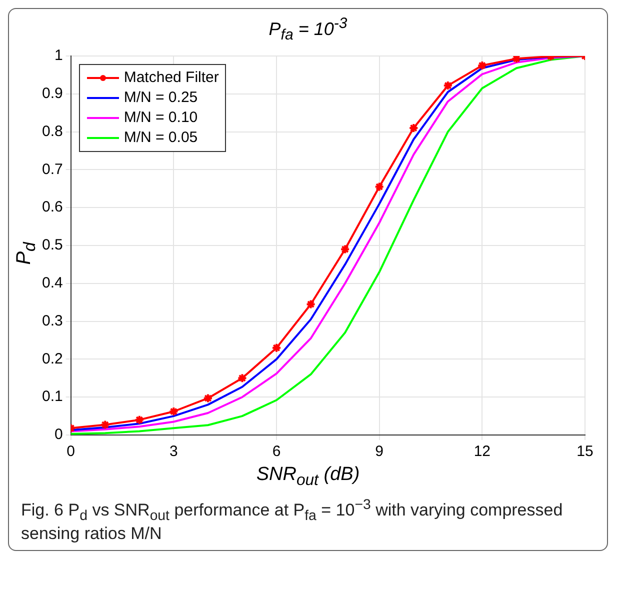  Describe the element at coordinates (52, 396) in the screenshot. I see `y-tick-label: 0.1` at that location.